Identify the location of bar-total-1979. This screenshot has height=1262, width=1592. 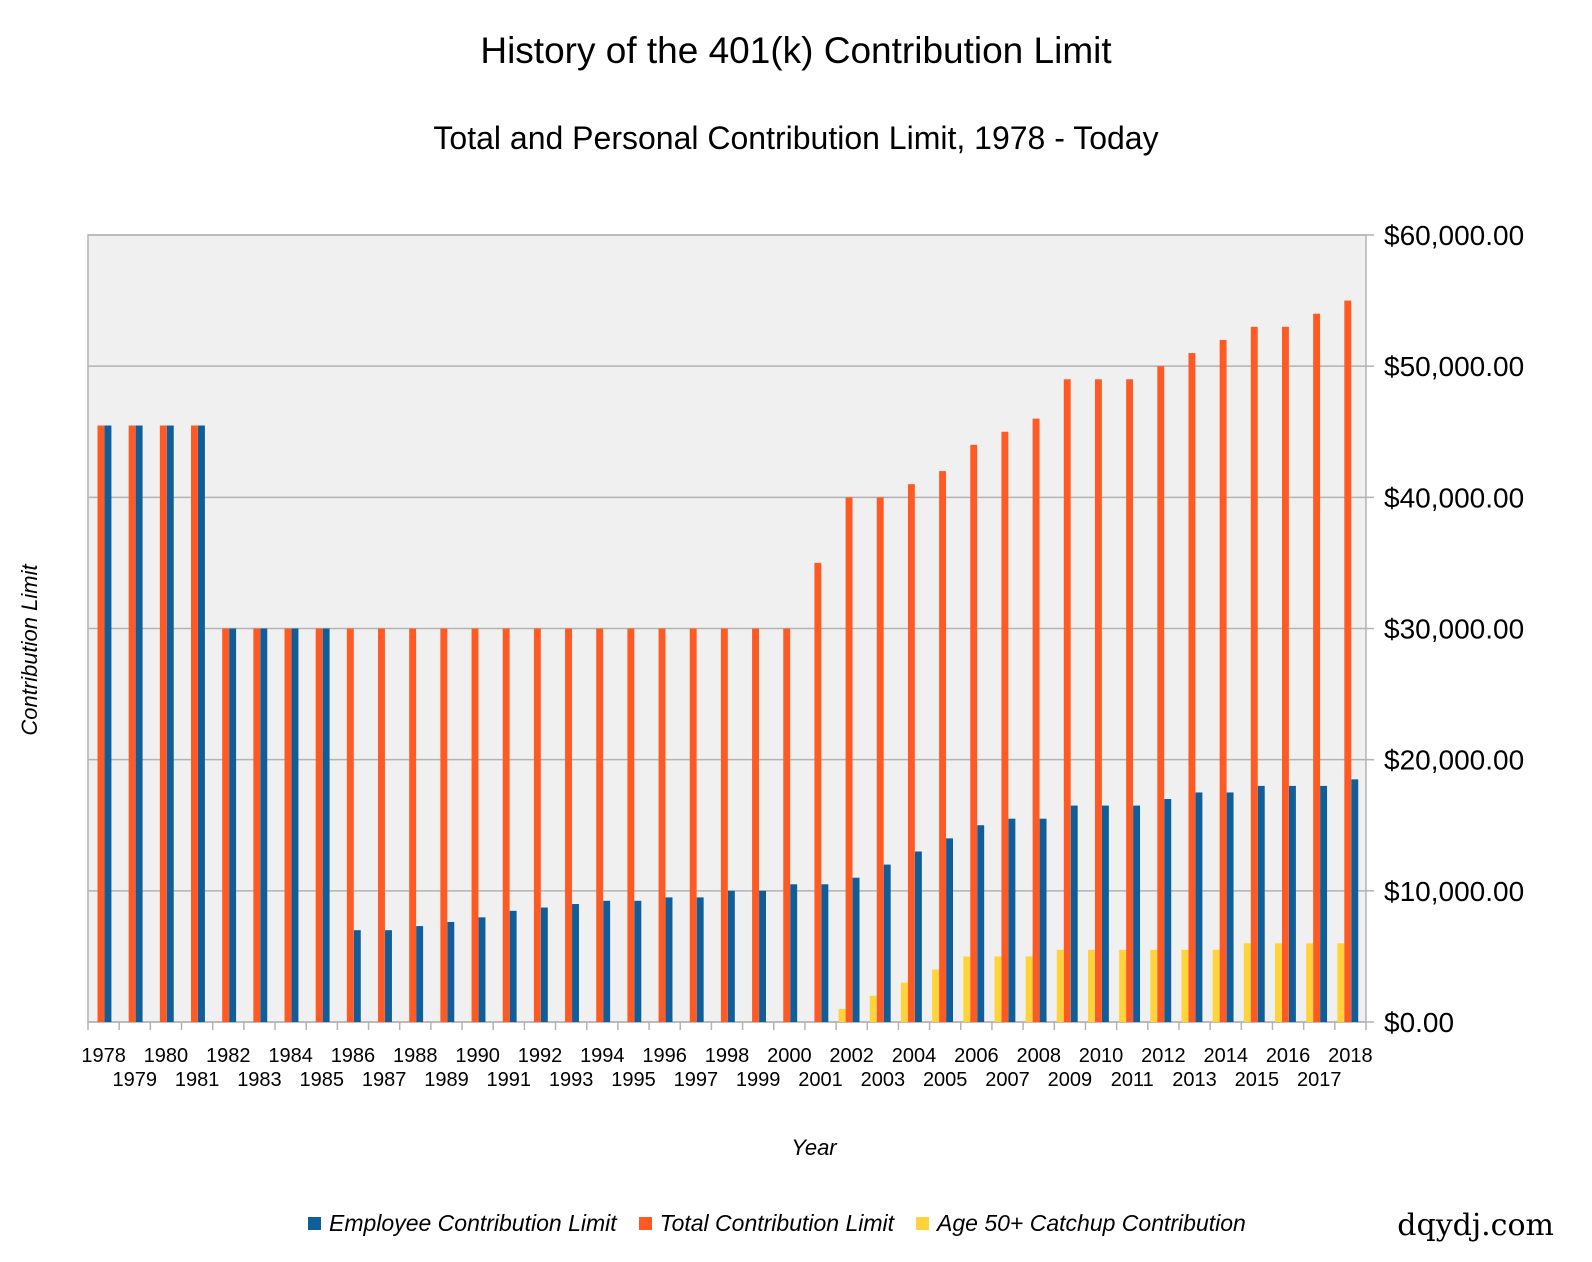
(132, 723).